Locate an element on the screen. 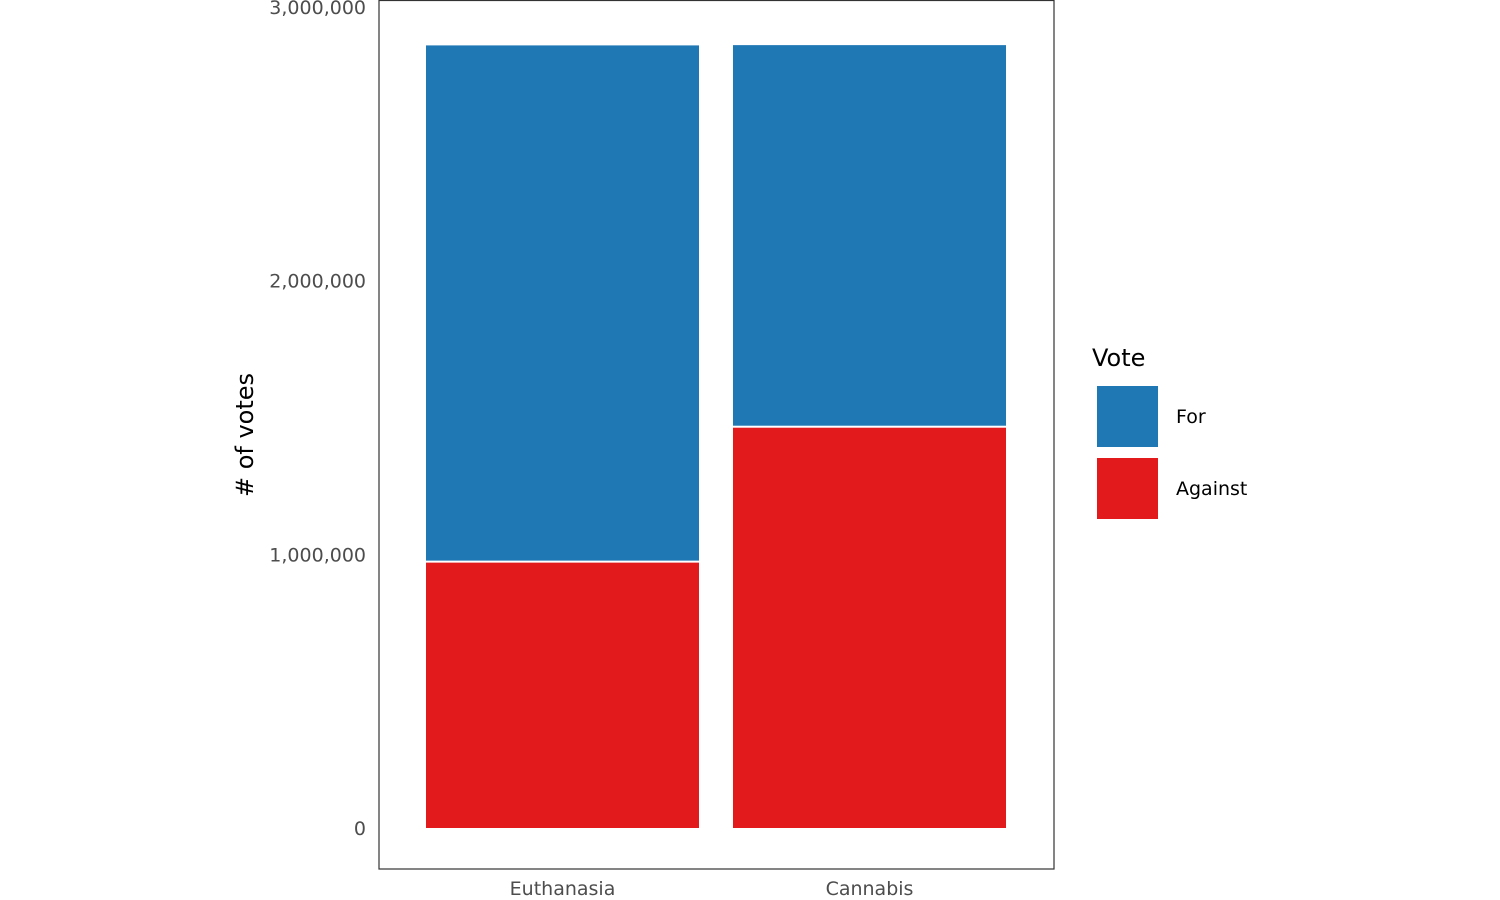 This screenshot has width=1500, height=900. y-tick-label: 0 is located at coordinates (360, 829).